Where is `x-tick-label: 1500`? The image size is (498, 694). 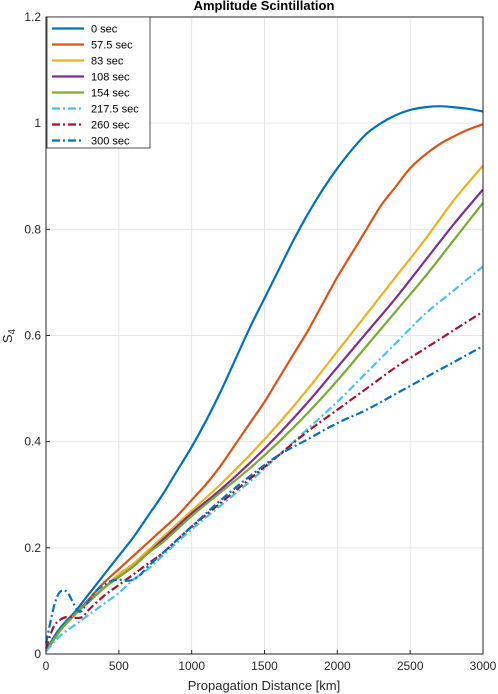 x-tick-label: 1500 is located at coordinates (264, 666).